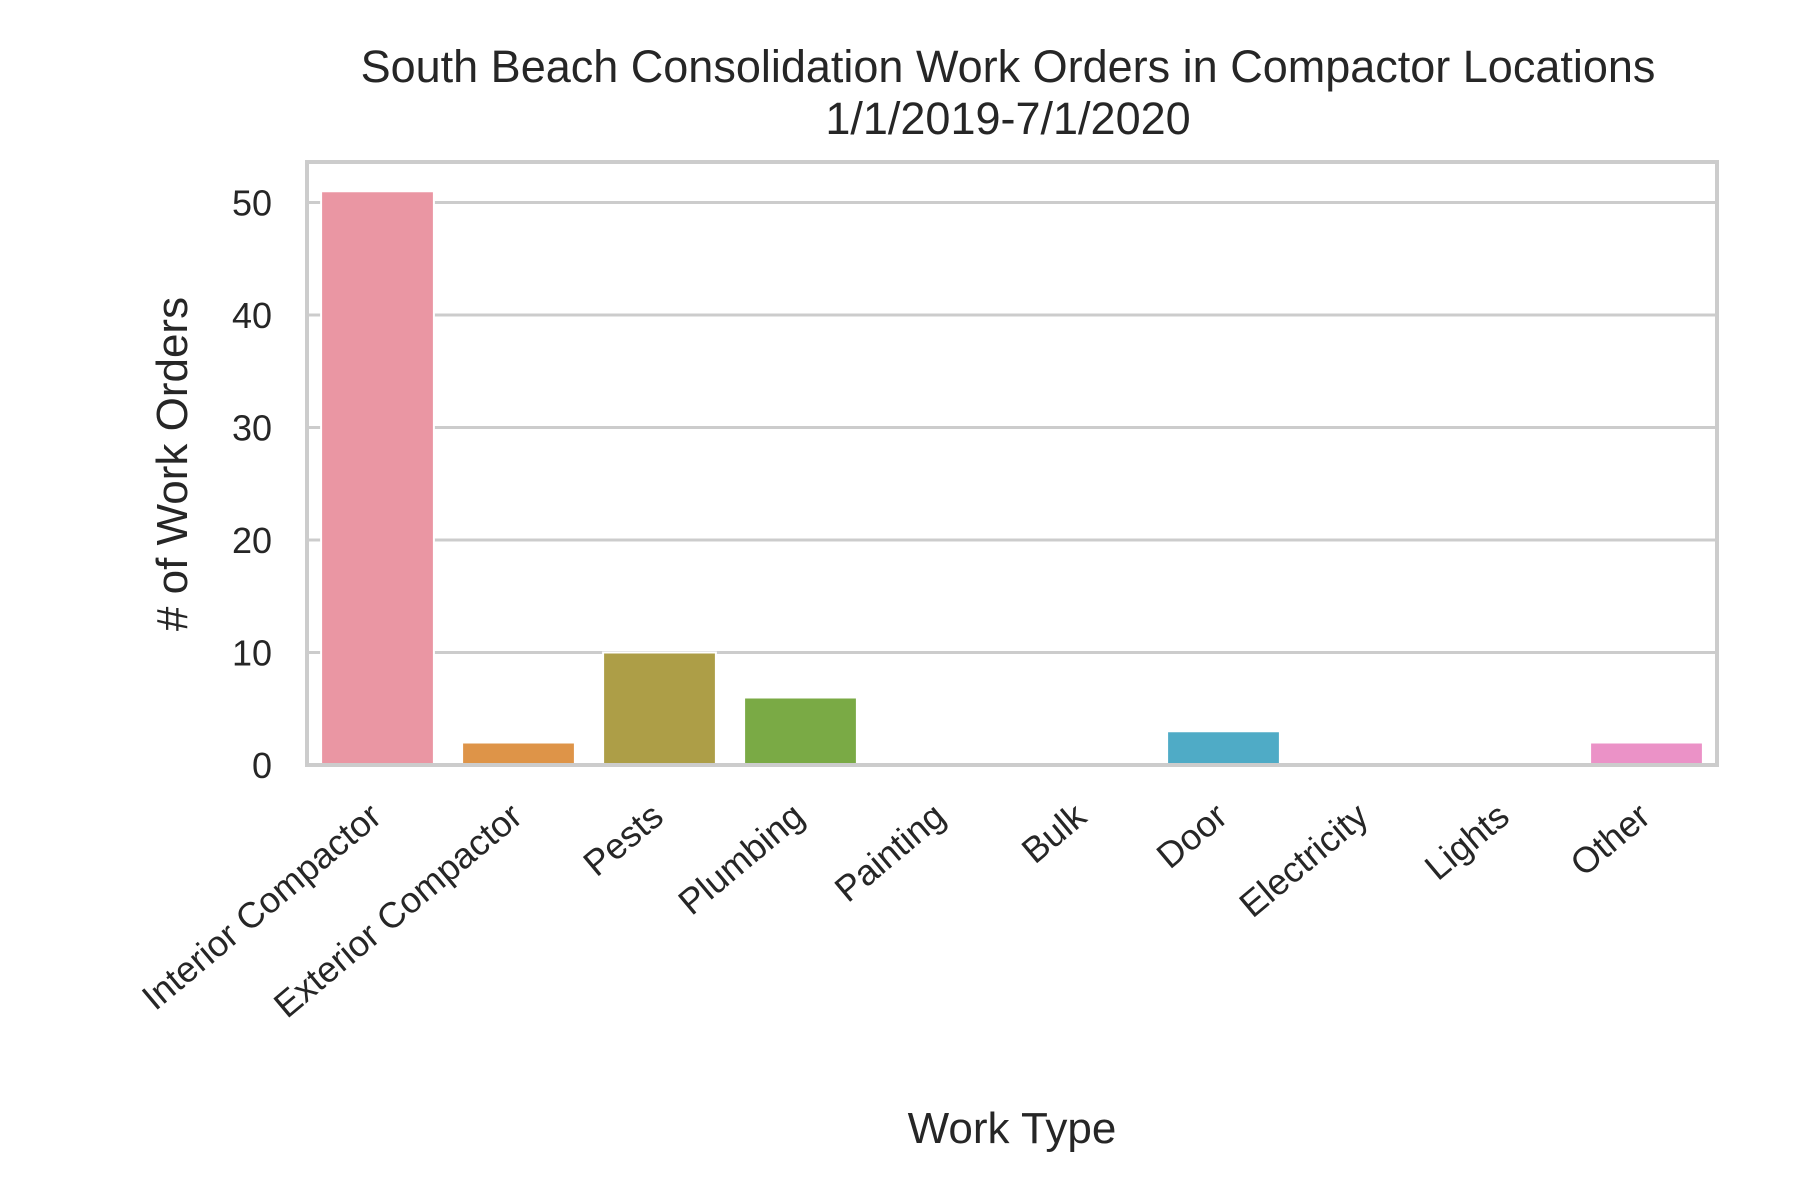 This screenshot has width=1800, height=1200. What do you see at coordinates (800, 731) in the screenshot?
I see `bar-plumbing` at bounding box center [800, 731].